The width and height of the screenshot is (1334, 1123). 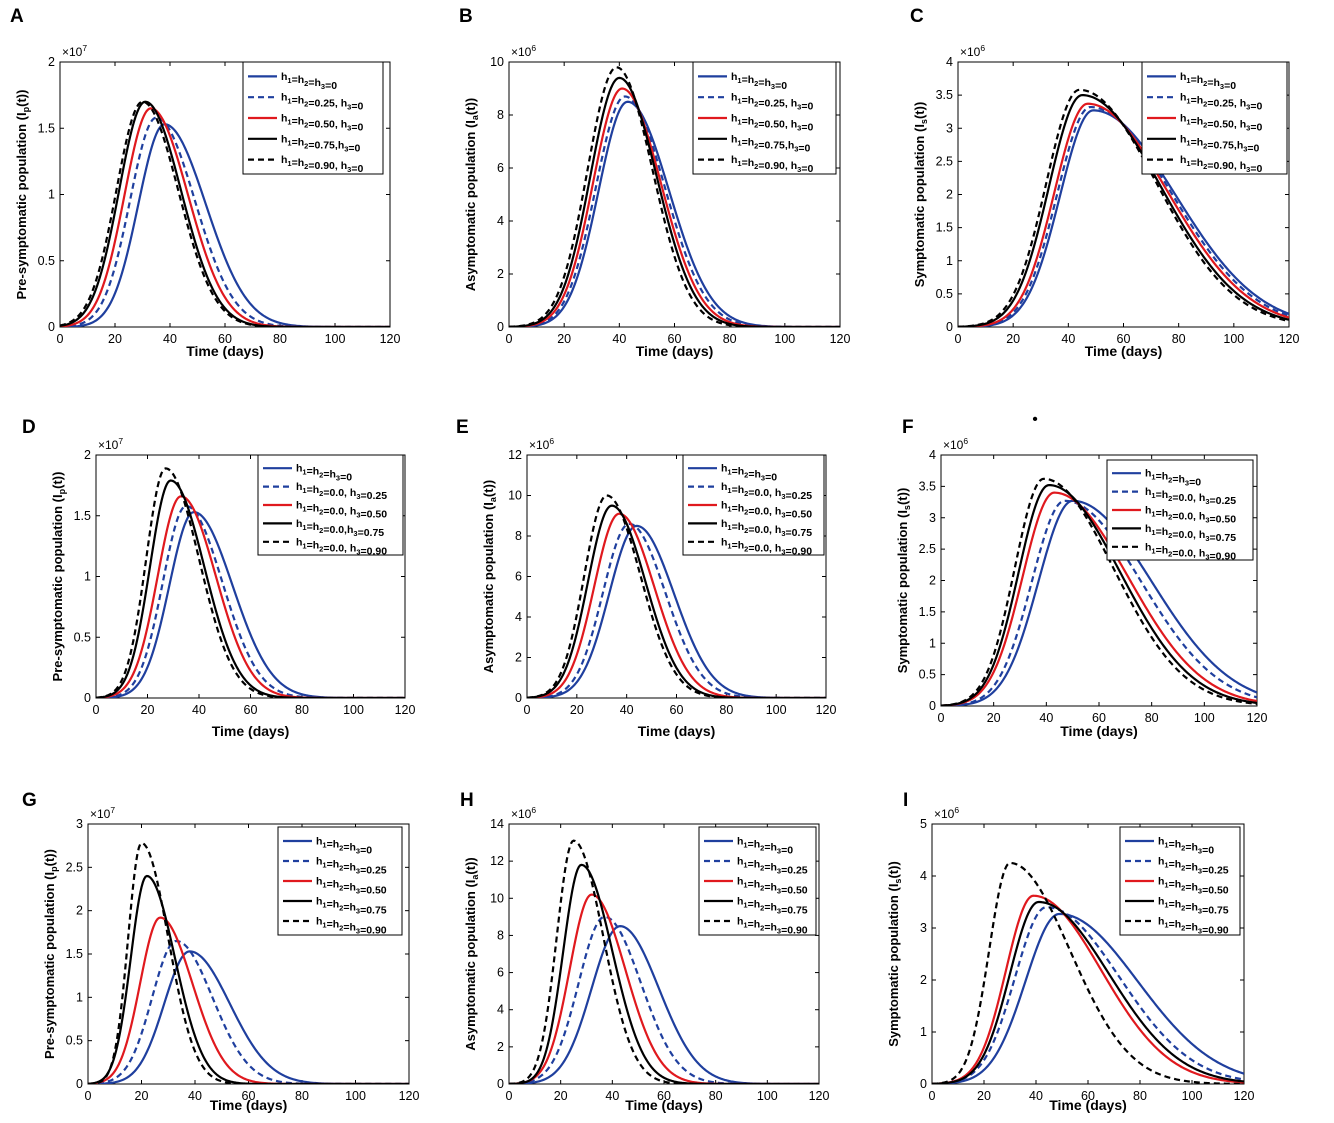 What do you see at coordinates (767, 1096) in the screenshot?
I see `x-tick-label: 100` at bounding box center [767, 1096].